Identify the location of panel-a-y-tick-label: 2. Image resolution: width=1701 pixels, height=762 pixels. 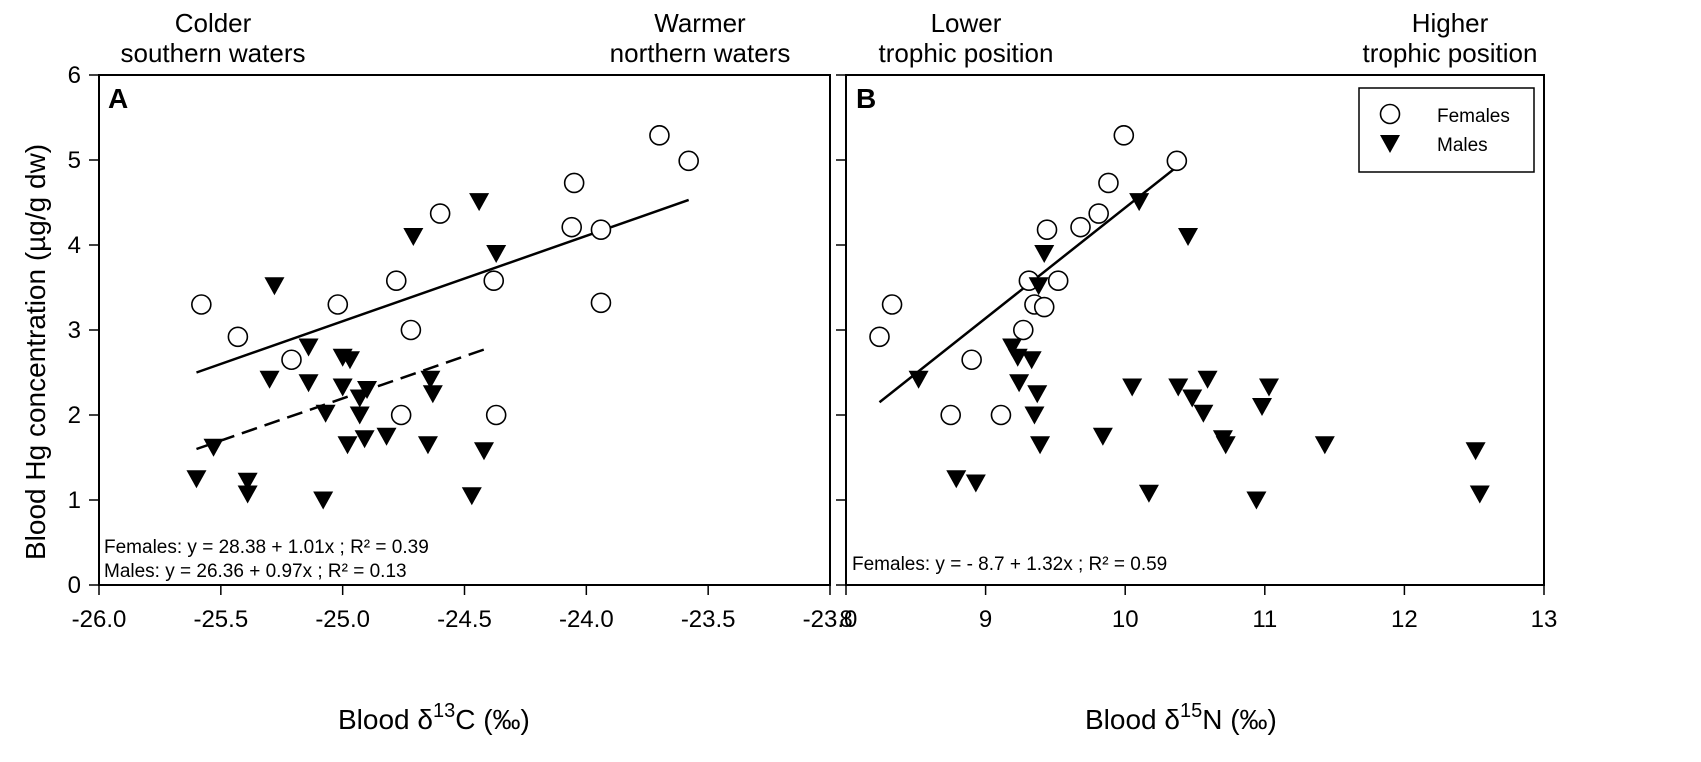
(74, 415).